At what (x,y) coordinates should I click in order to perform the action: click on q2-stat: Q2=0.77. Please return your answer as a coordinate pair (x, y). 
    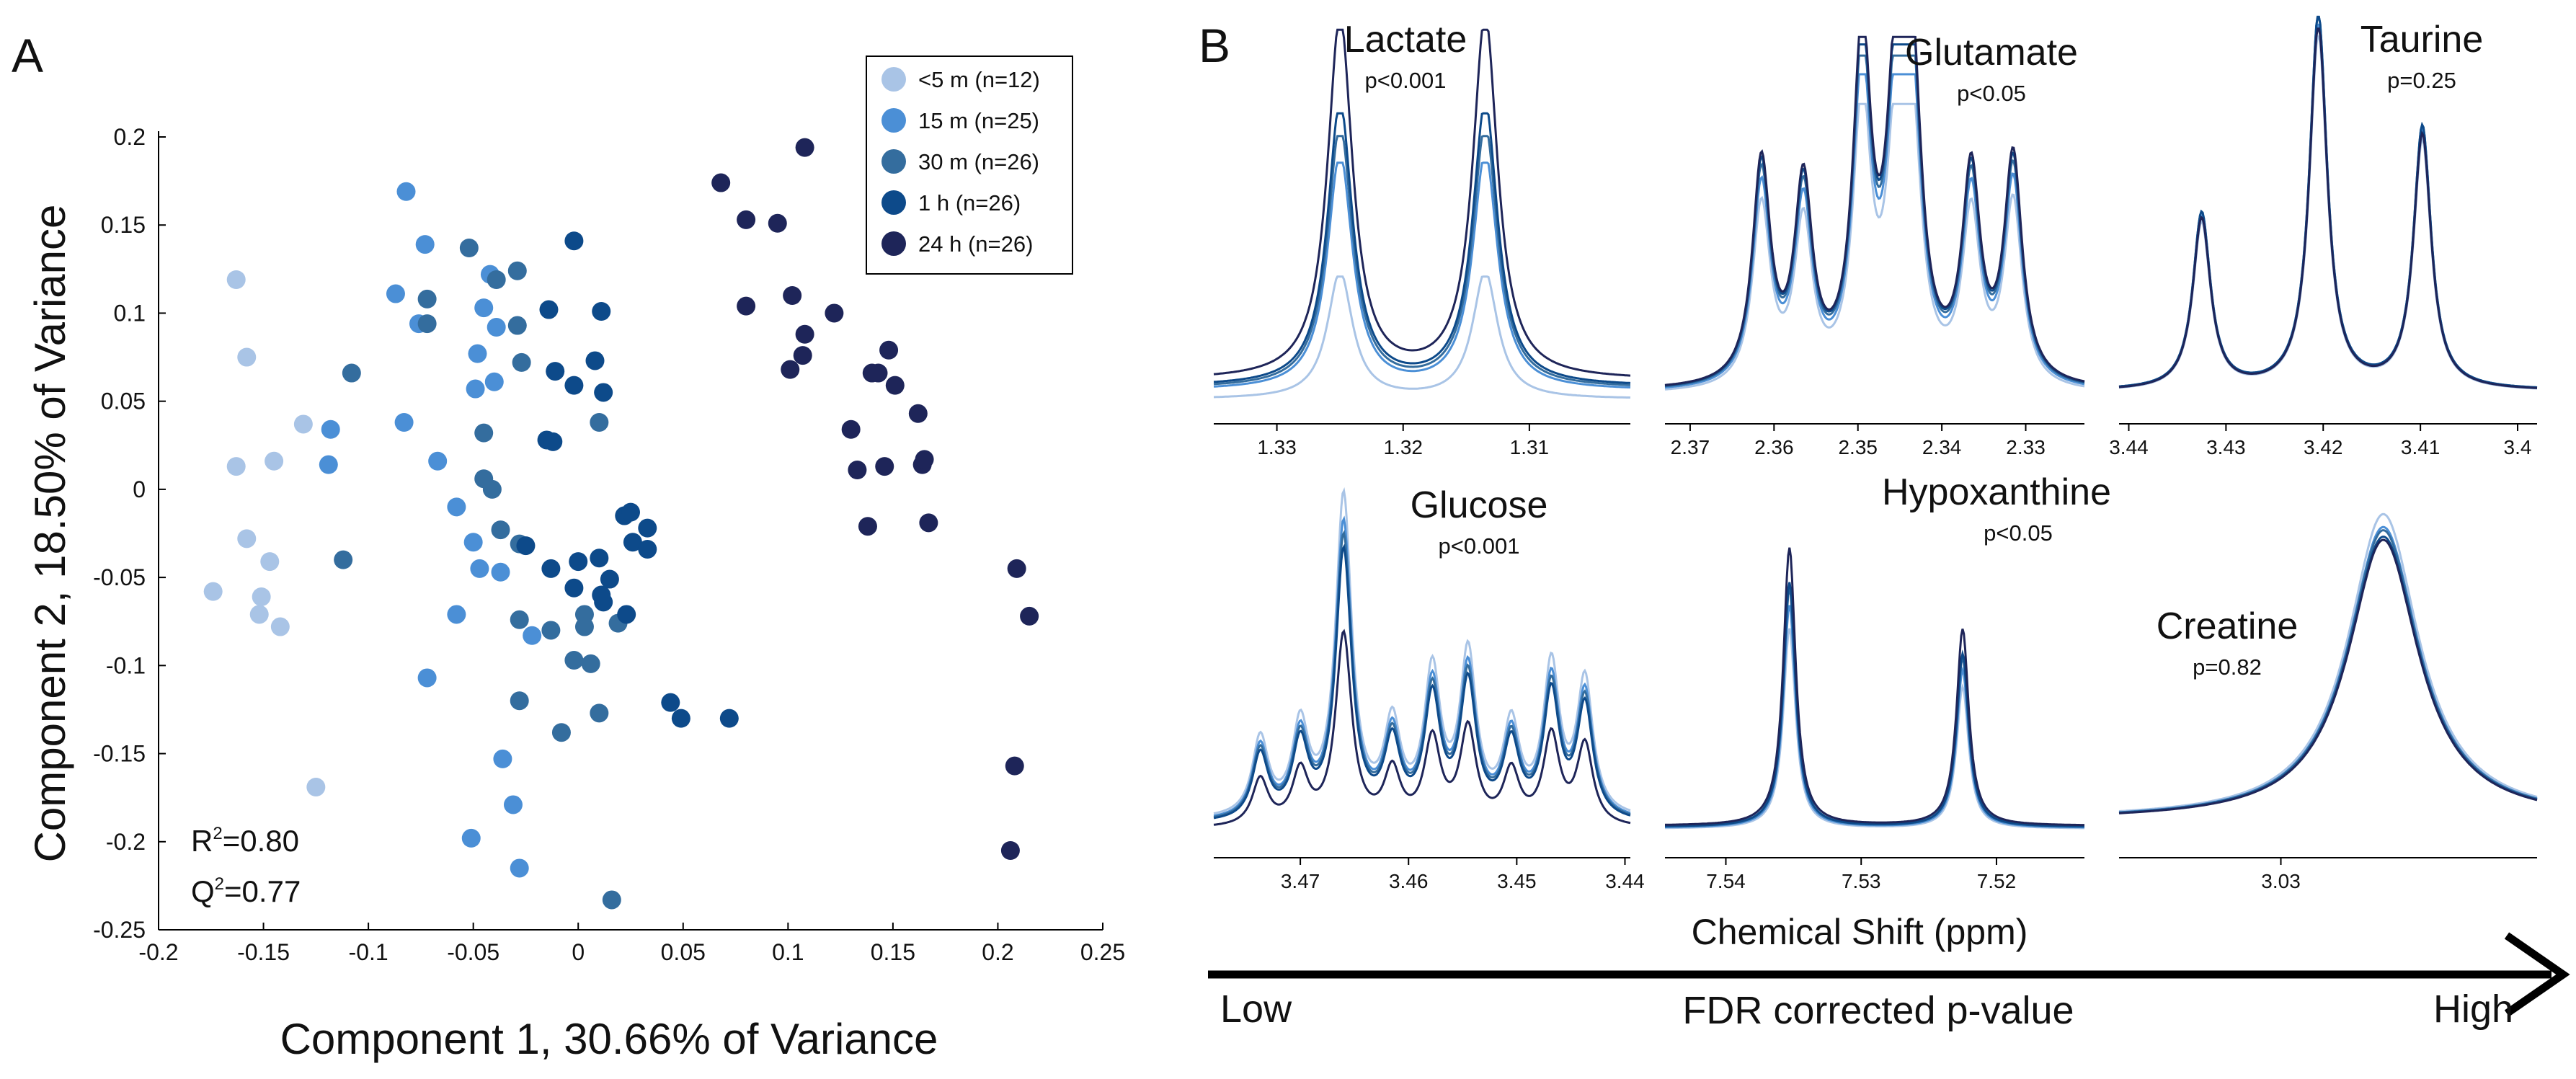
    Looking at the image, I should click on (246, 891).